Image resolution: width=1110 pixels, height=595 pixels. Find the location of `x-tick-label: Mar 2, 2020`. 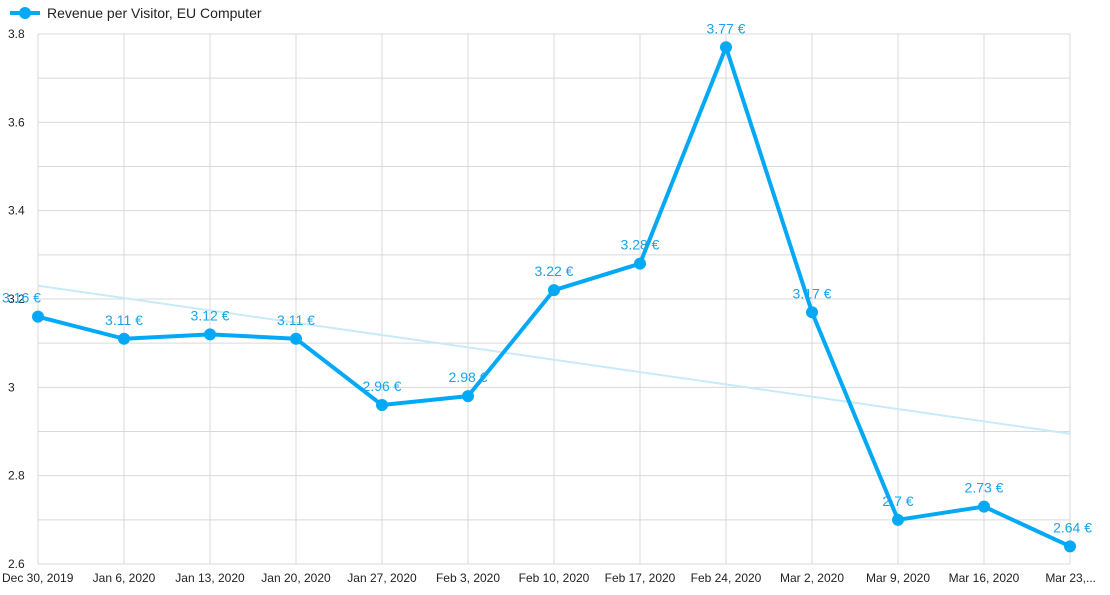

x-tick-label: Mar 2, 2020 is located at coordinates (812, 578).